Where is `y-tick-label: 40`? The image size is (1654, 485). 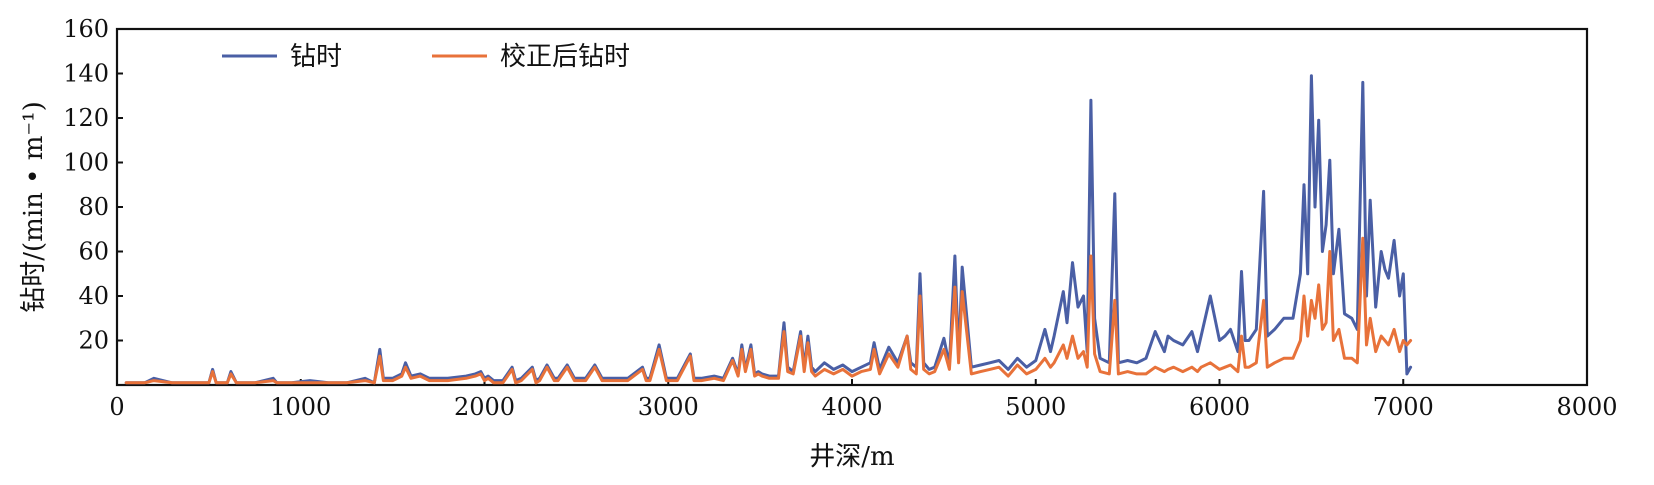 y-tick-label: 40 is located at coordinates (93, 296).